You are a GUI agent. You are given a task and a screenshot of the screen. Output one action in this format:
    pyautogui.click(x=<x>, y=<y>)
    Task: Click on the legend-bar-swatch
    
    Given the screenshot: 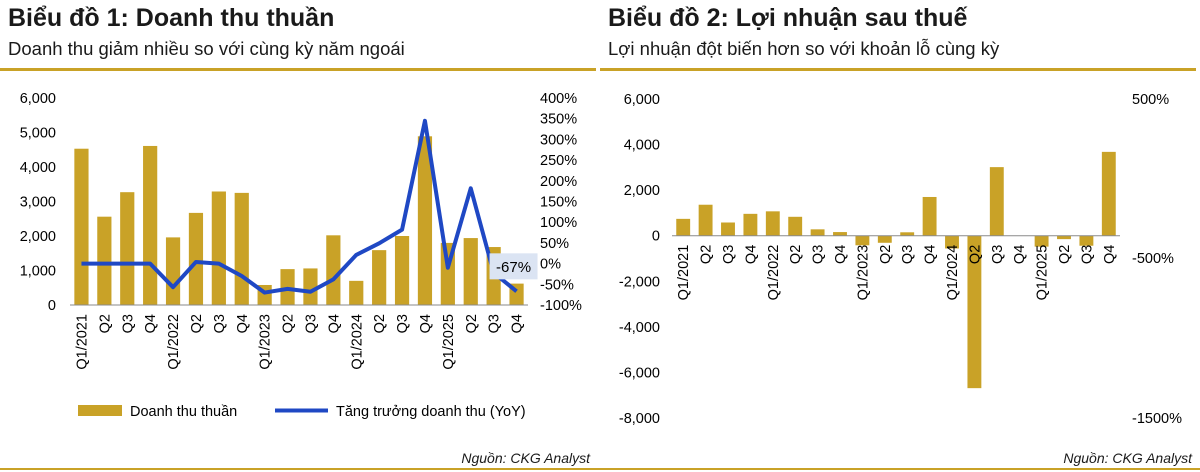 What is the action you would take?
    pyautogui.click(x=100, y=410)
    